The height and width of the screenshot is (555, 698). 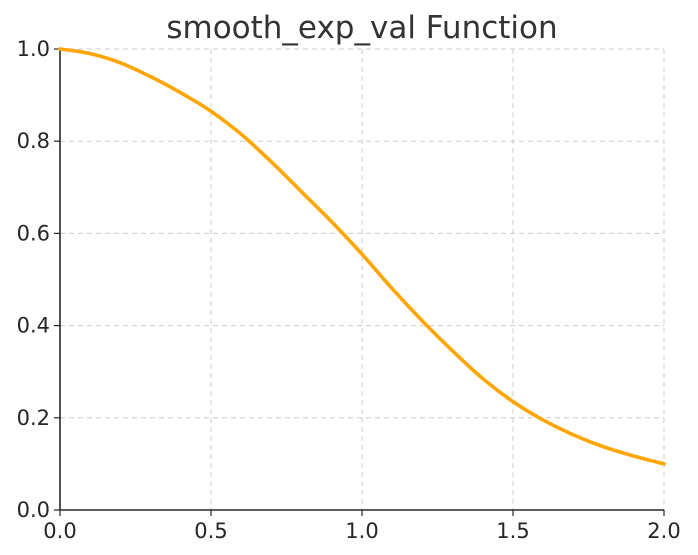 What do you see at coordinates (33, 510) in the screenshot?
I see `y-tick-label: 0.0` at bounding box center [33, 510].